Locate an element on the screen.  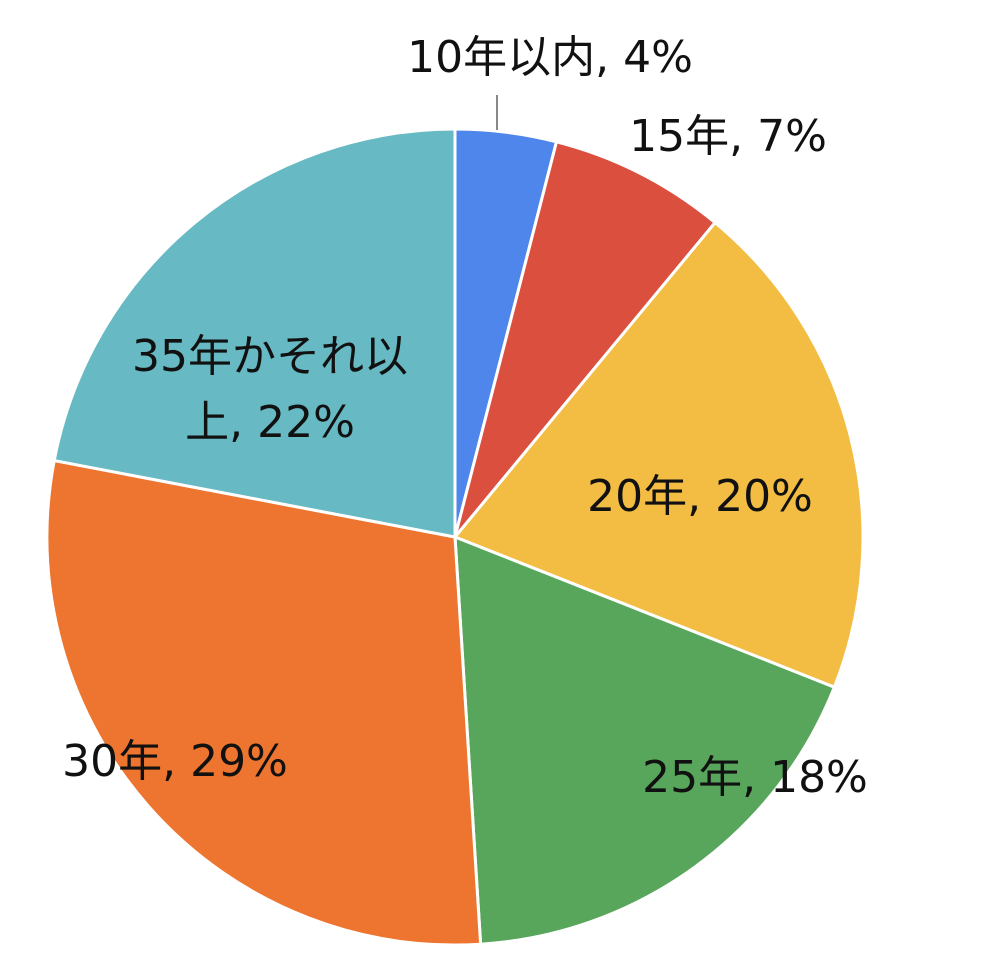
data-label: 10年以内, 4% is located at coordinates (550, 57).